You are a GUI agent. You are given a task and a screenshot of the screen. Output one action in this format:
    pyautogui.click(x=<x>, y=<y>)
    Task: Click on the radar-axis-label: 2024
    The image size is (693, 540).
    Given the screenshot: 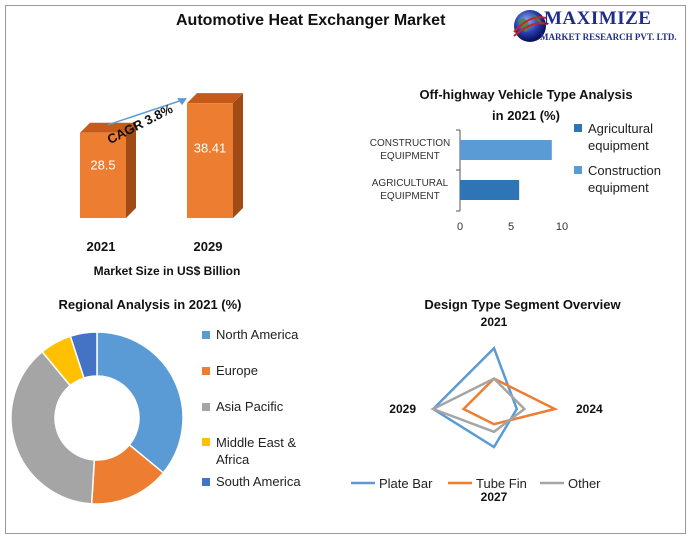 What is the action you would take?
    pyautogui.click(x=589, y=409)
    